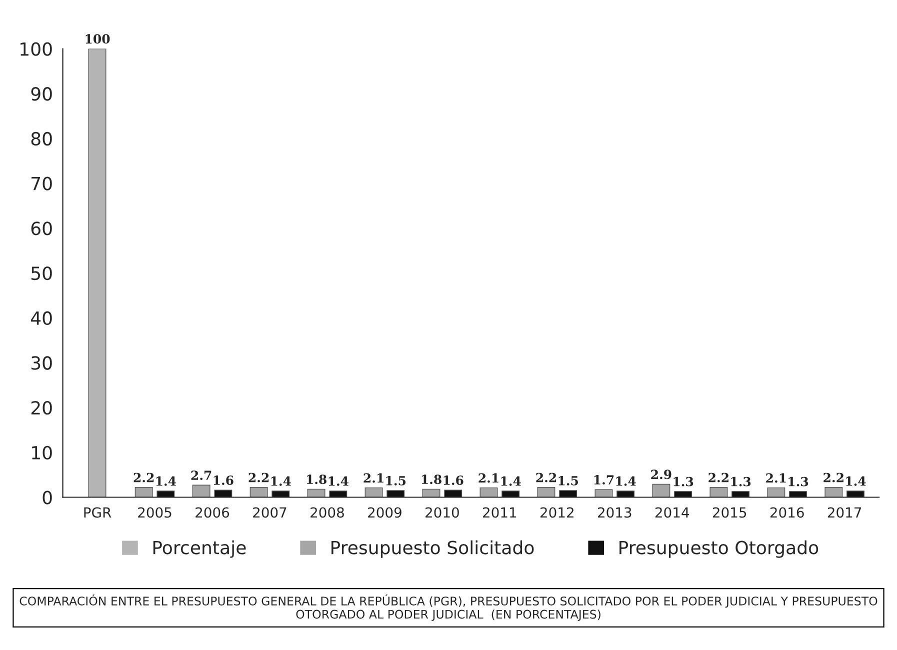 This screenshot has height=650, width=897. Describe the element at coordinates (729, 512) in the screenshot. I see `x-tick-label: 2015` at that location.